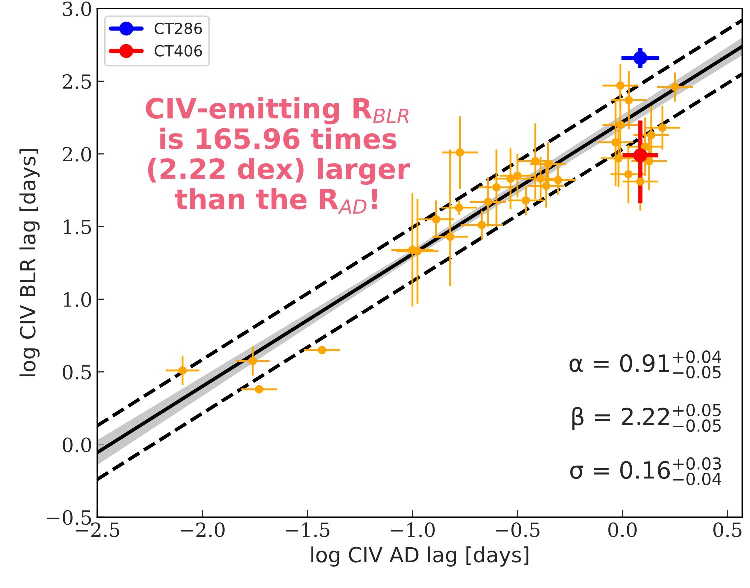  Describe the element at coordinates (308, 530) in the screenshot. I see `x-tick-label: −1.5` at that location.